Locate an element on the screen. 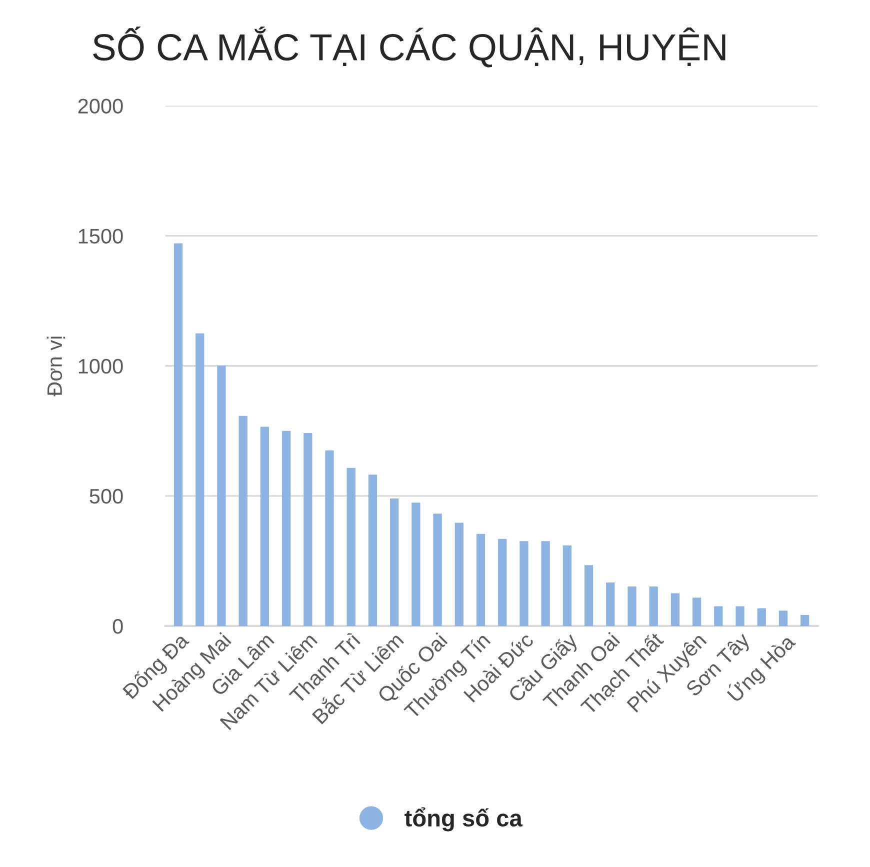 This screenshot has height=867, width=870. legend-label: tổng số ca is located at coordinates (463, 819).